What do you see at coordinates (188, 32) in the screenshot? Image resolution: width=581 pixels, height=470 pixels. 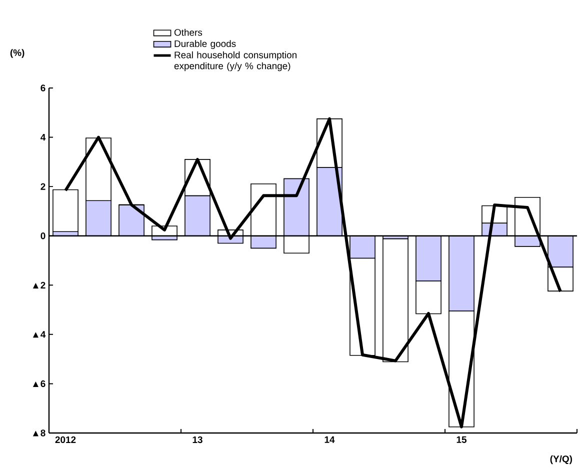 I see `legend-label: Others` at bounding box center [188, 32].